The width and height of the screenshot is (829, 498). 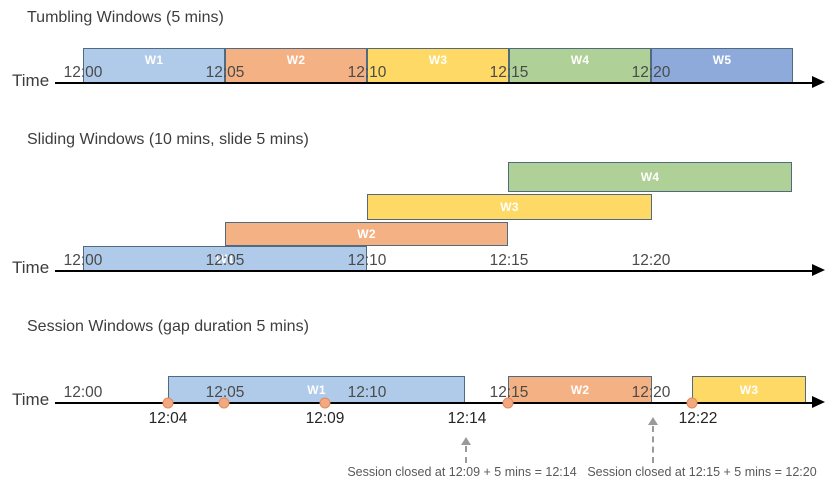 What do you see at coordinates (367, 260) in the screenshot?
I see `sliding-tick-label: 12:10` at bounding box center [367, 260].